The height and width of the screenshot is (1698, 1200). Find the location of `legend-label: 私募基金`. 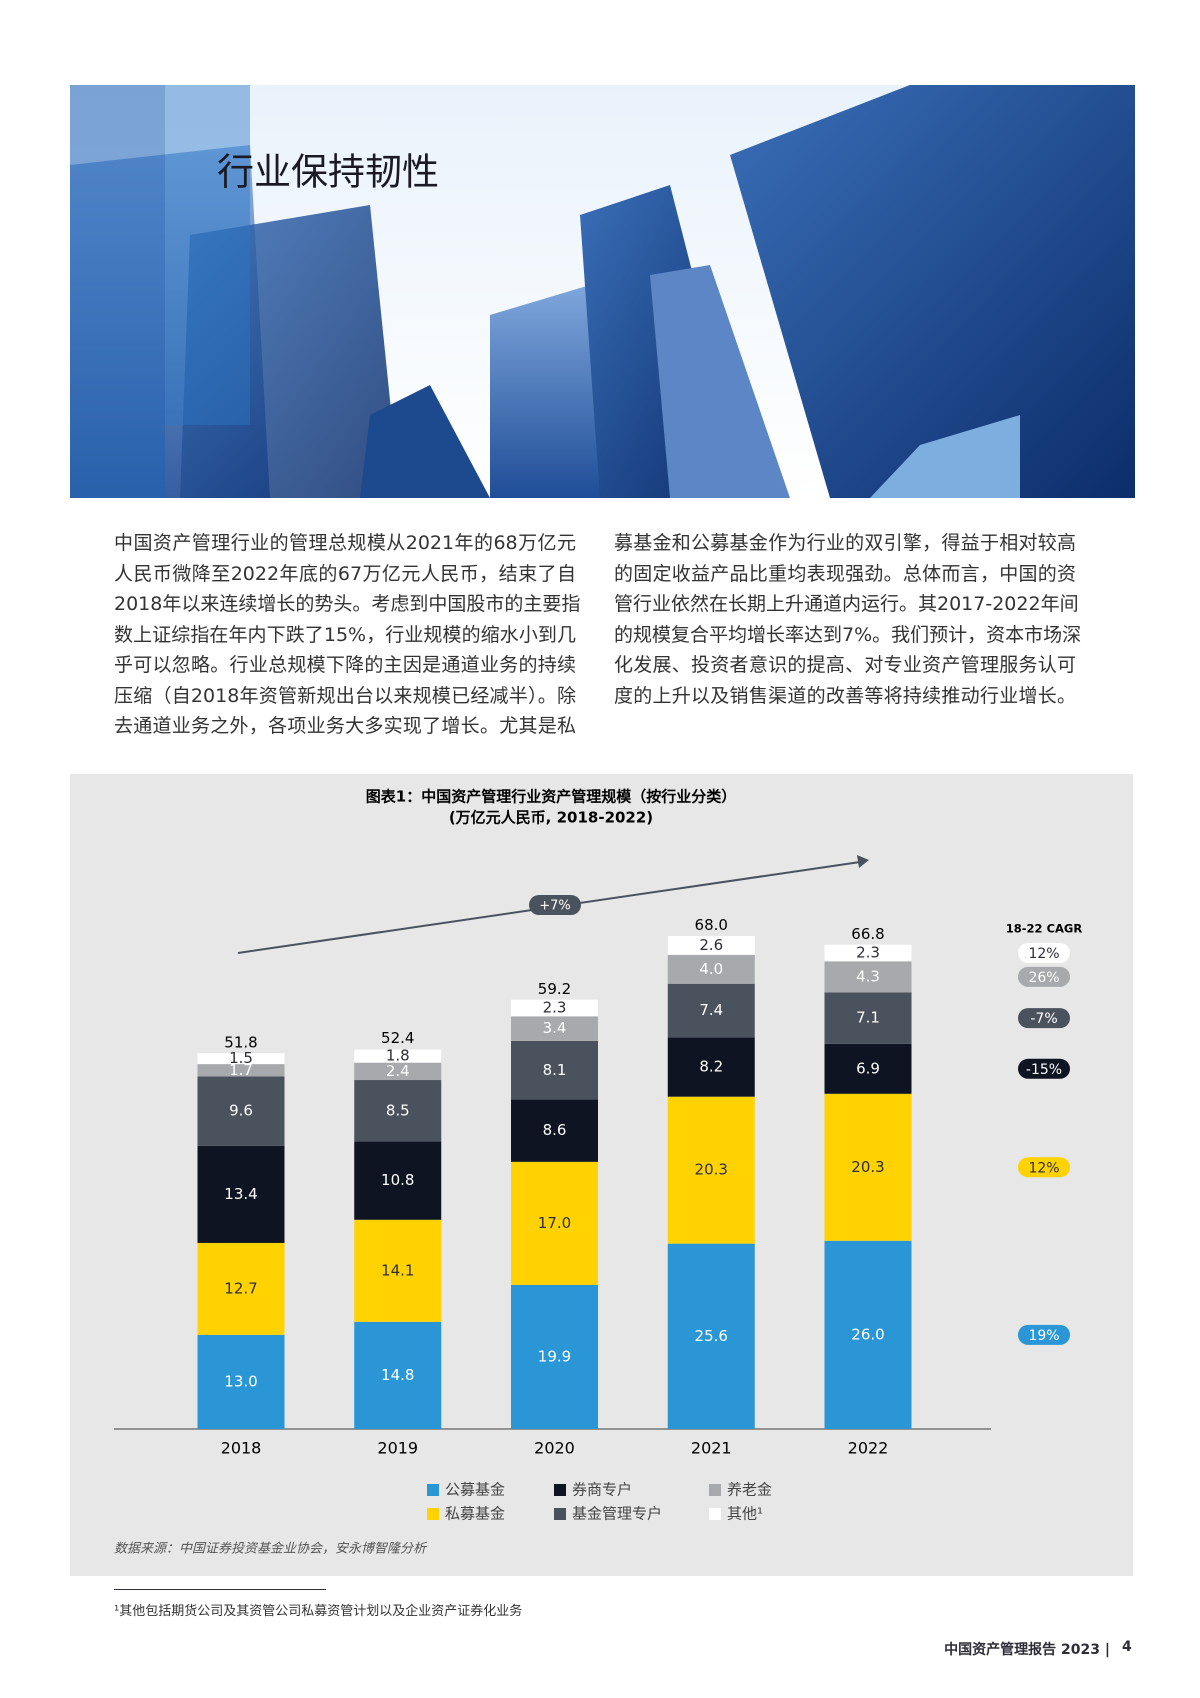

legend-label: 私募基金 is located at coordinates (475, 1514).